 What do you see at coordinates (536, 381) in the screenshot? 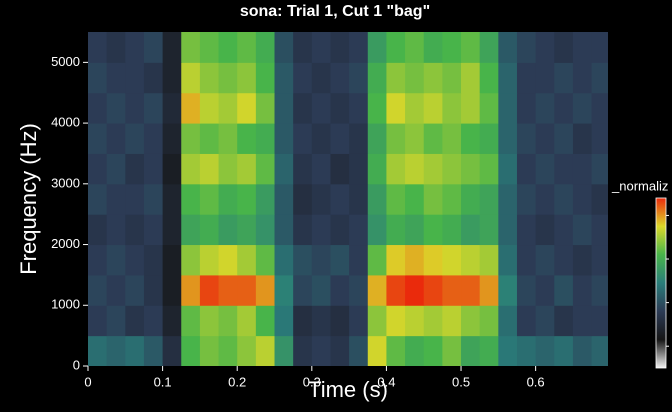
I see `x-tick-label: 0.6` at bounding box center [536, 381].